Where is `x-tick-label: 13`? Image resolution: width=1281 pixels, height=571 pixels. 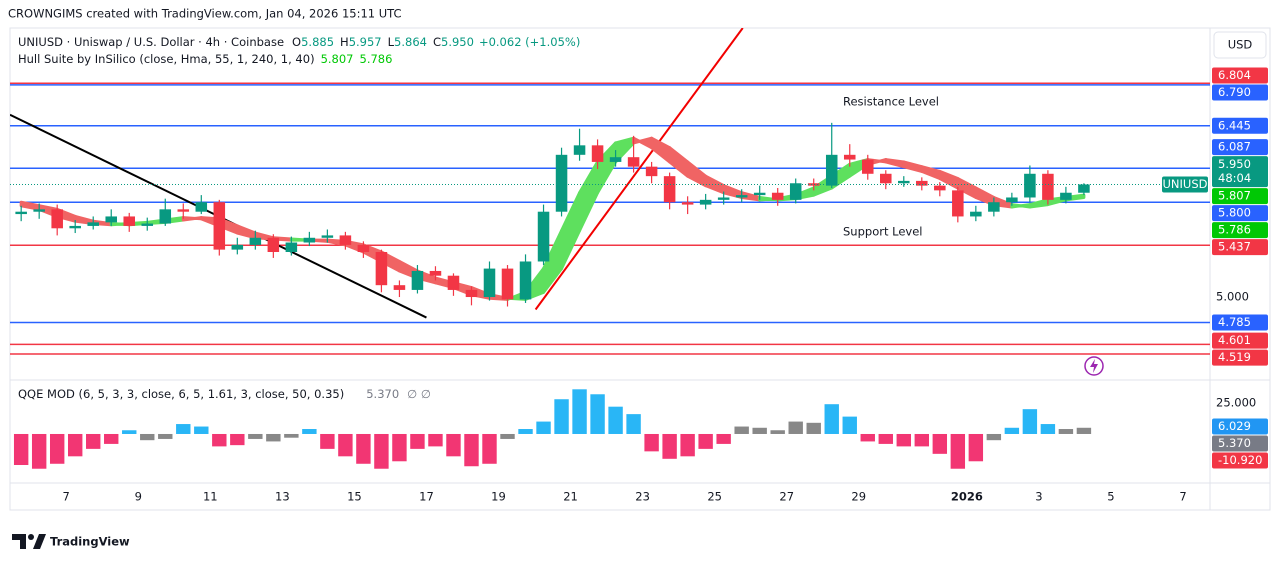 x-tick-label: 13 is located at coordinates (282, 497).